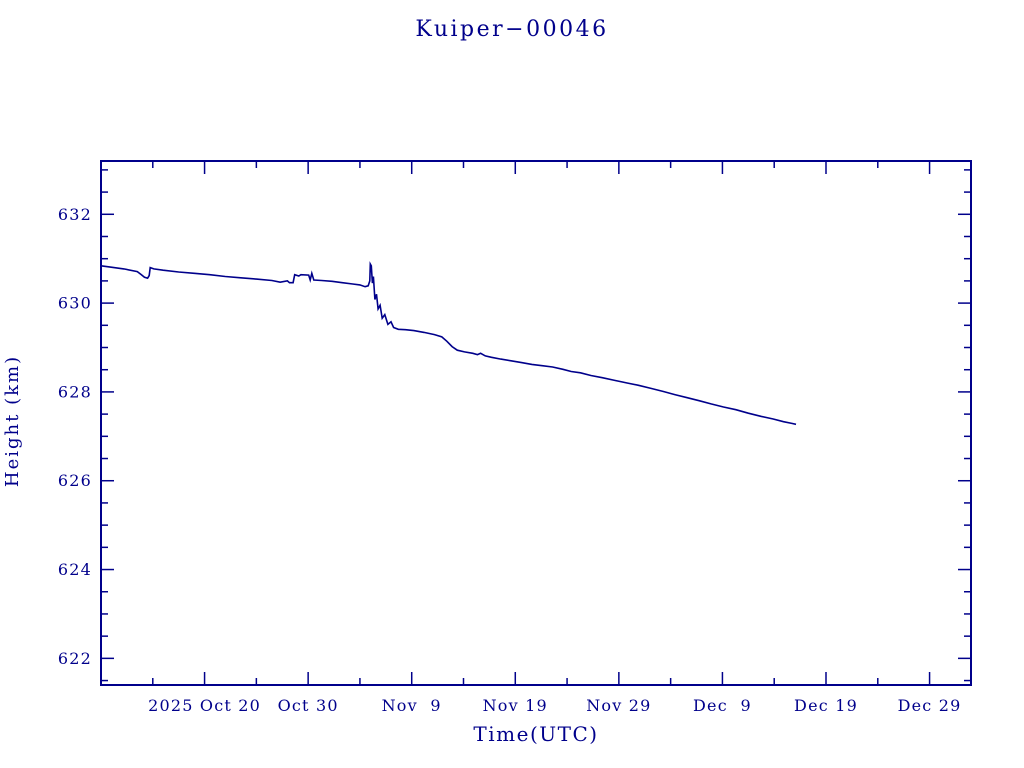  Describe the element at coordinates (75, 658) in the screenshot. I see `y-tick-label: 622` at that location.